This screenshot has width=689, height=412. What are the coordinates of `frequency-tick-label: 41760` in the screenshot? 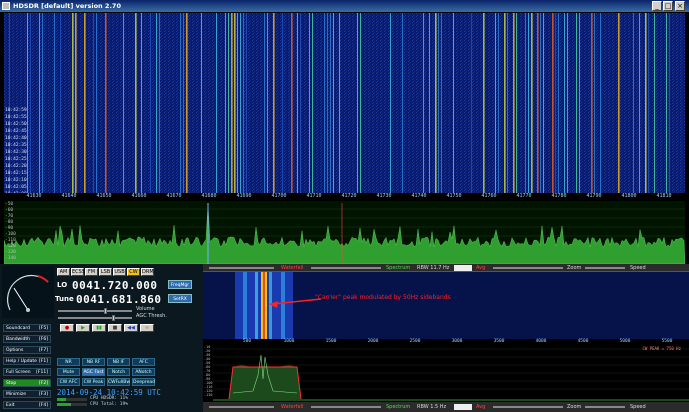 It's located at (489, 196).